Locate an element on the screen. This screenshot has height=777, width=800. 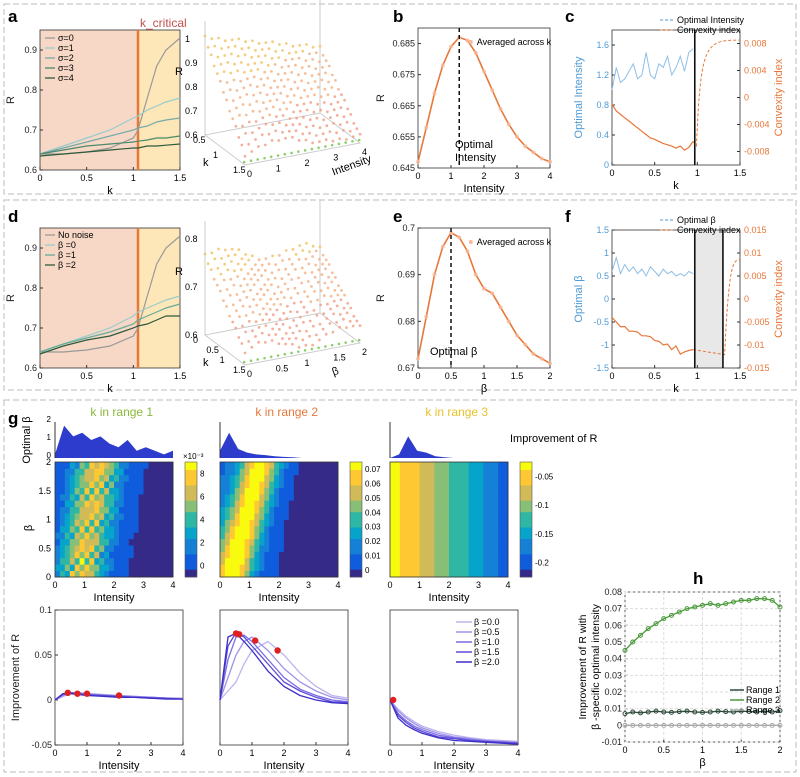
x-tick-label: 1.5 is located at coordinates (180, 178).